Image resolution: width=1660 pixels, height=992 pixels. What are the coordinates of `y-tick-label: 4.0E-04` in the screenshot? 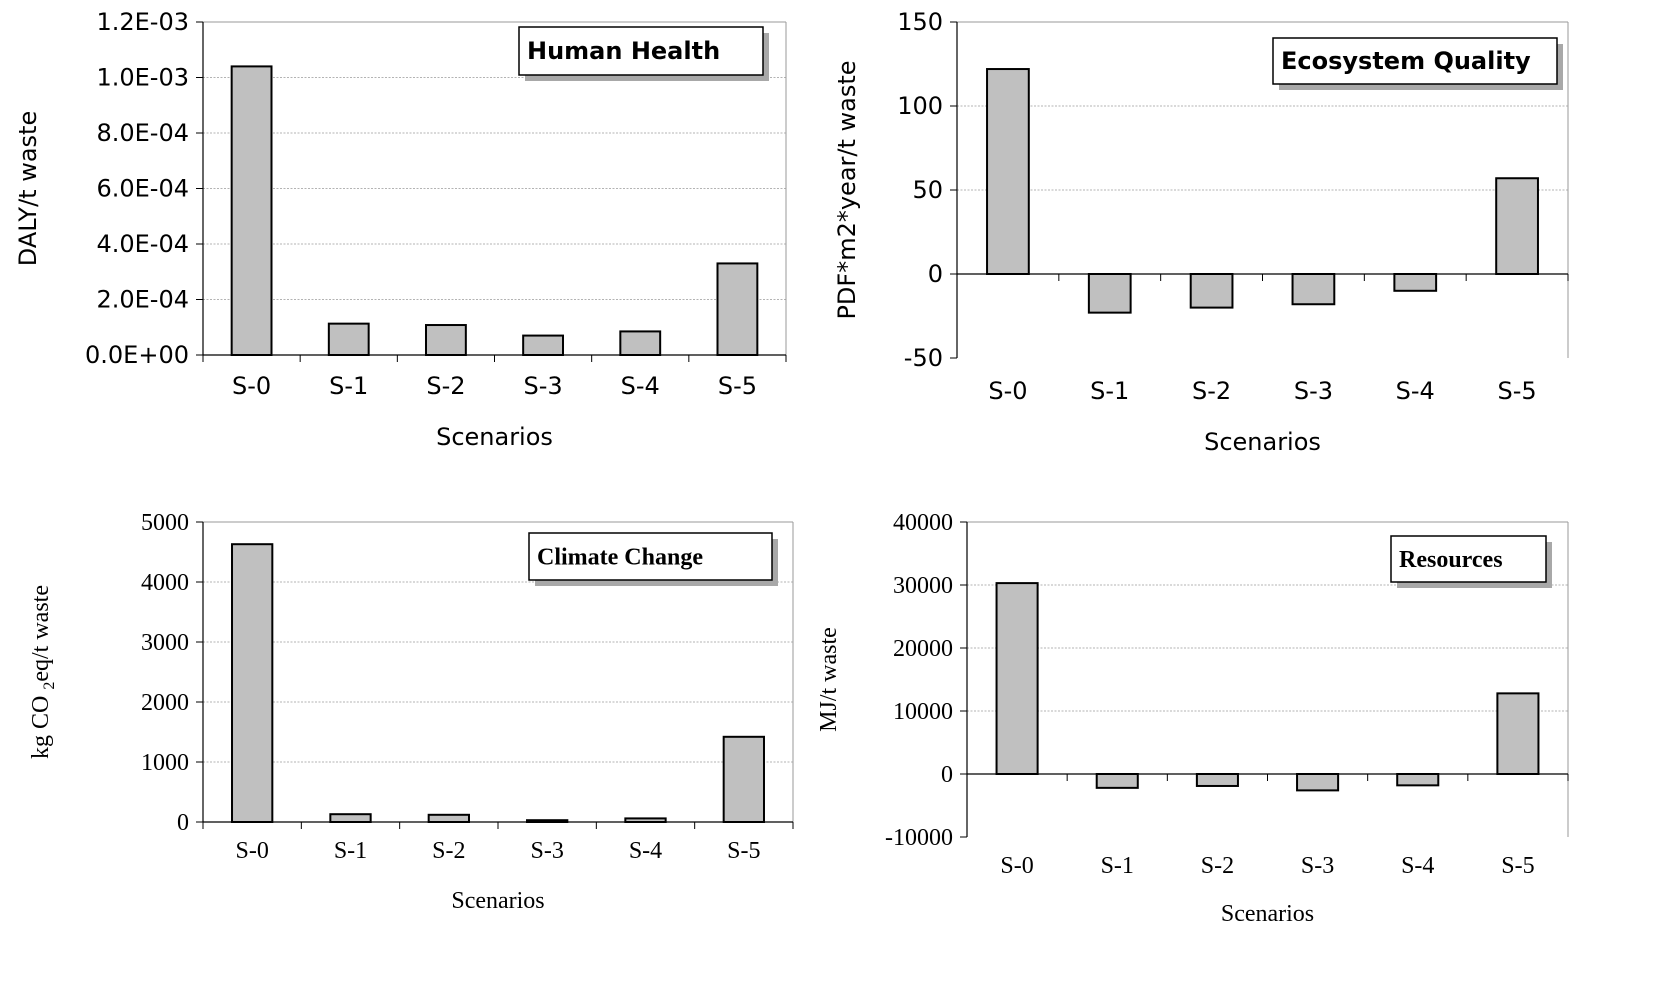 It's located at (142, 244).